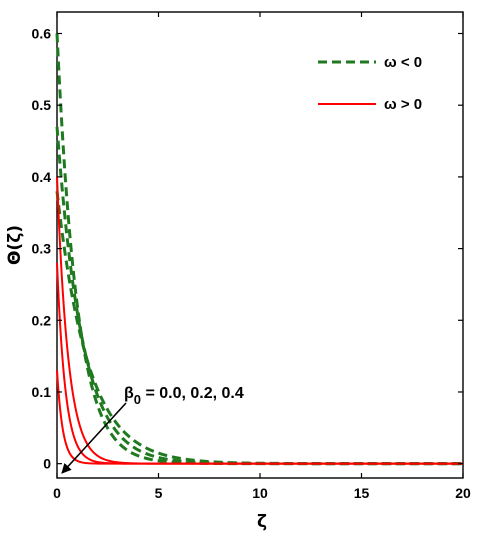 Image resolution: width=481 pixels, height=550 pixels. What do you see at coordinates (260, 493) in the screenshot?
I see `x-tick-label: 10` at bounding box center [260, 493].